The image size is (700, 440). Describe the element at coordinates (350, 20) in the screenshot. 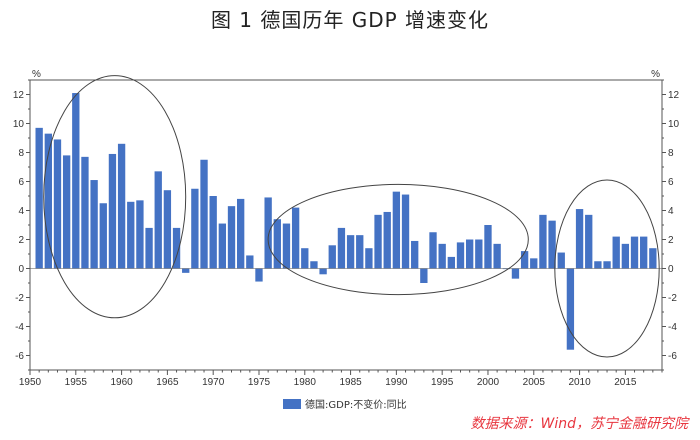

I see `chart-title: 图 1 德国历年 GDP 增速变化` at that location.